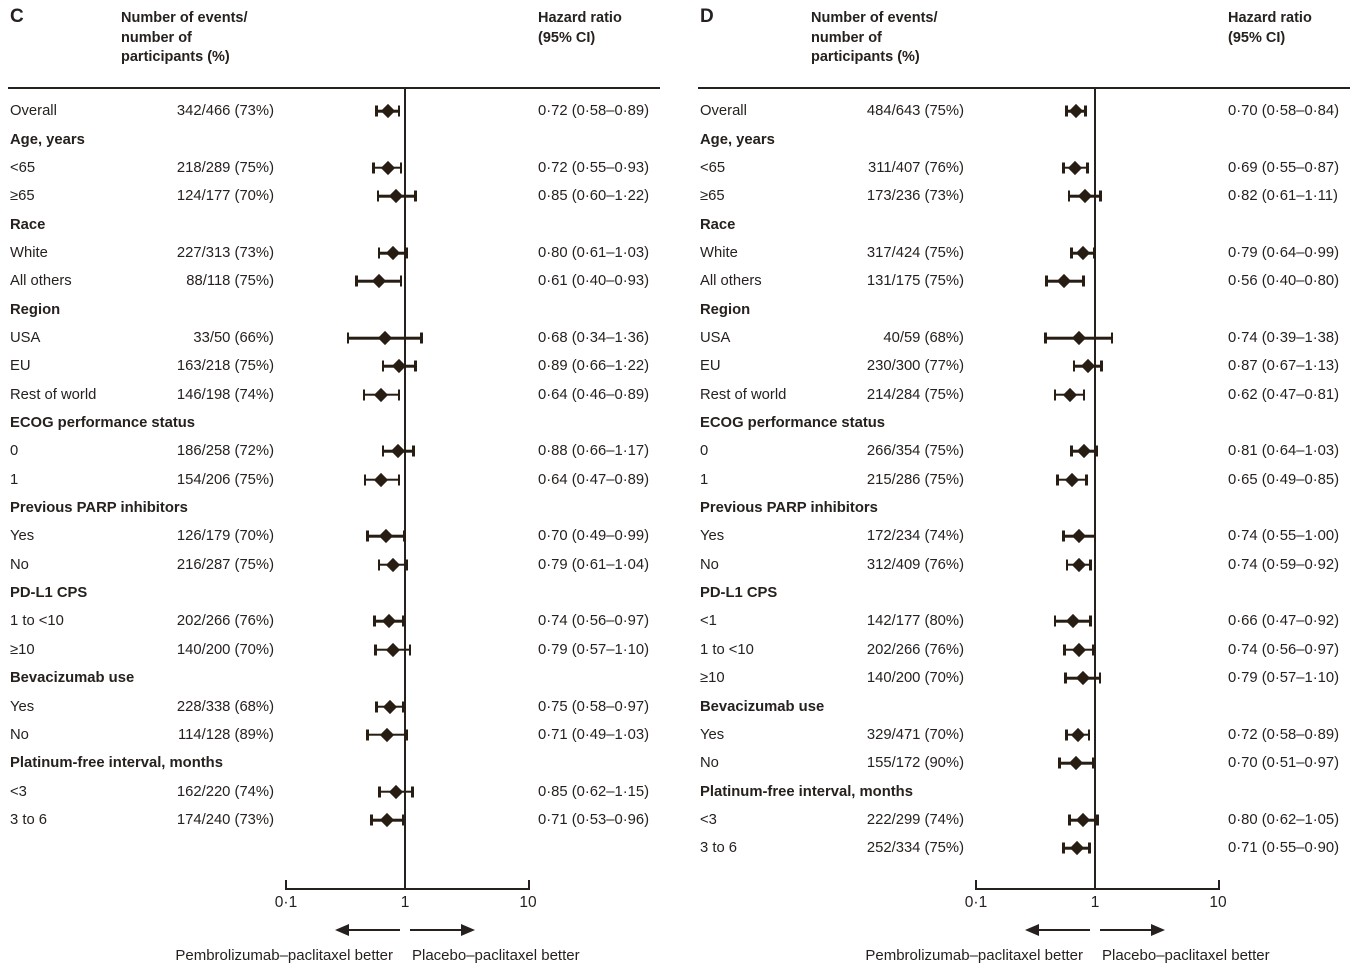  What do you see at coordinates (1284, 366) in the screenshot?
I see `hr-ci-value: 0·87 (0·67–1·13)` at bounding box center [1284, 366].